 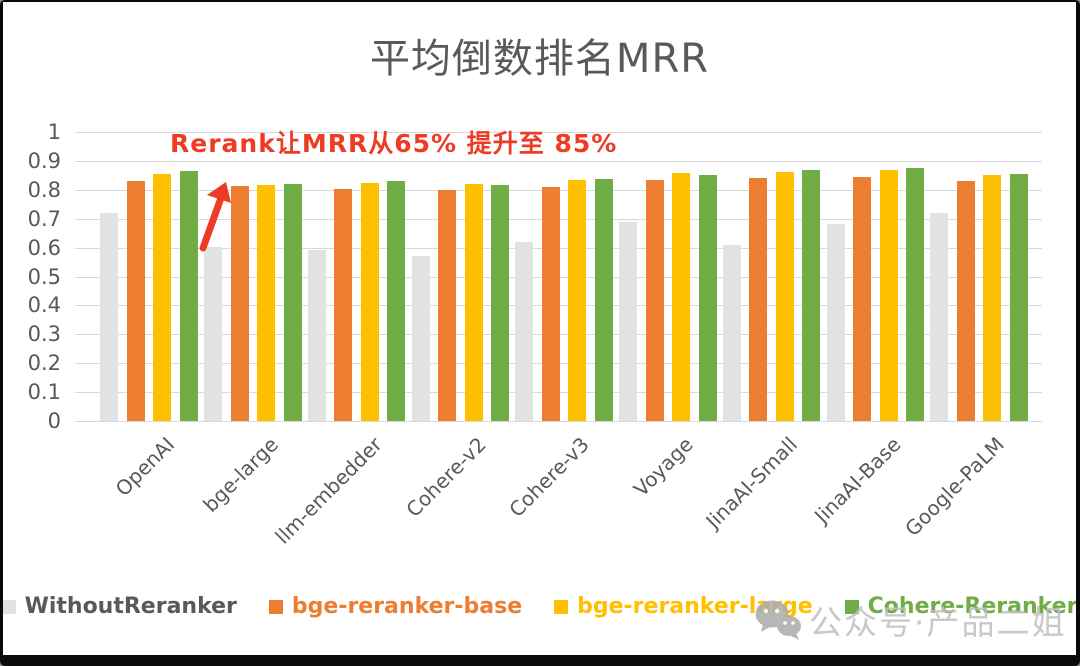 What do you see at coordinates (577, 300) in the screenshot?
I see `bar-bge-reranker-large-Cohere-v3` at bounding box center [577, 300].